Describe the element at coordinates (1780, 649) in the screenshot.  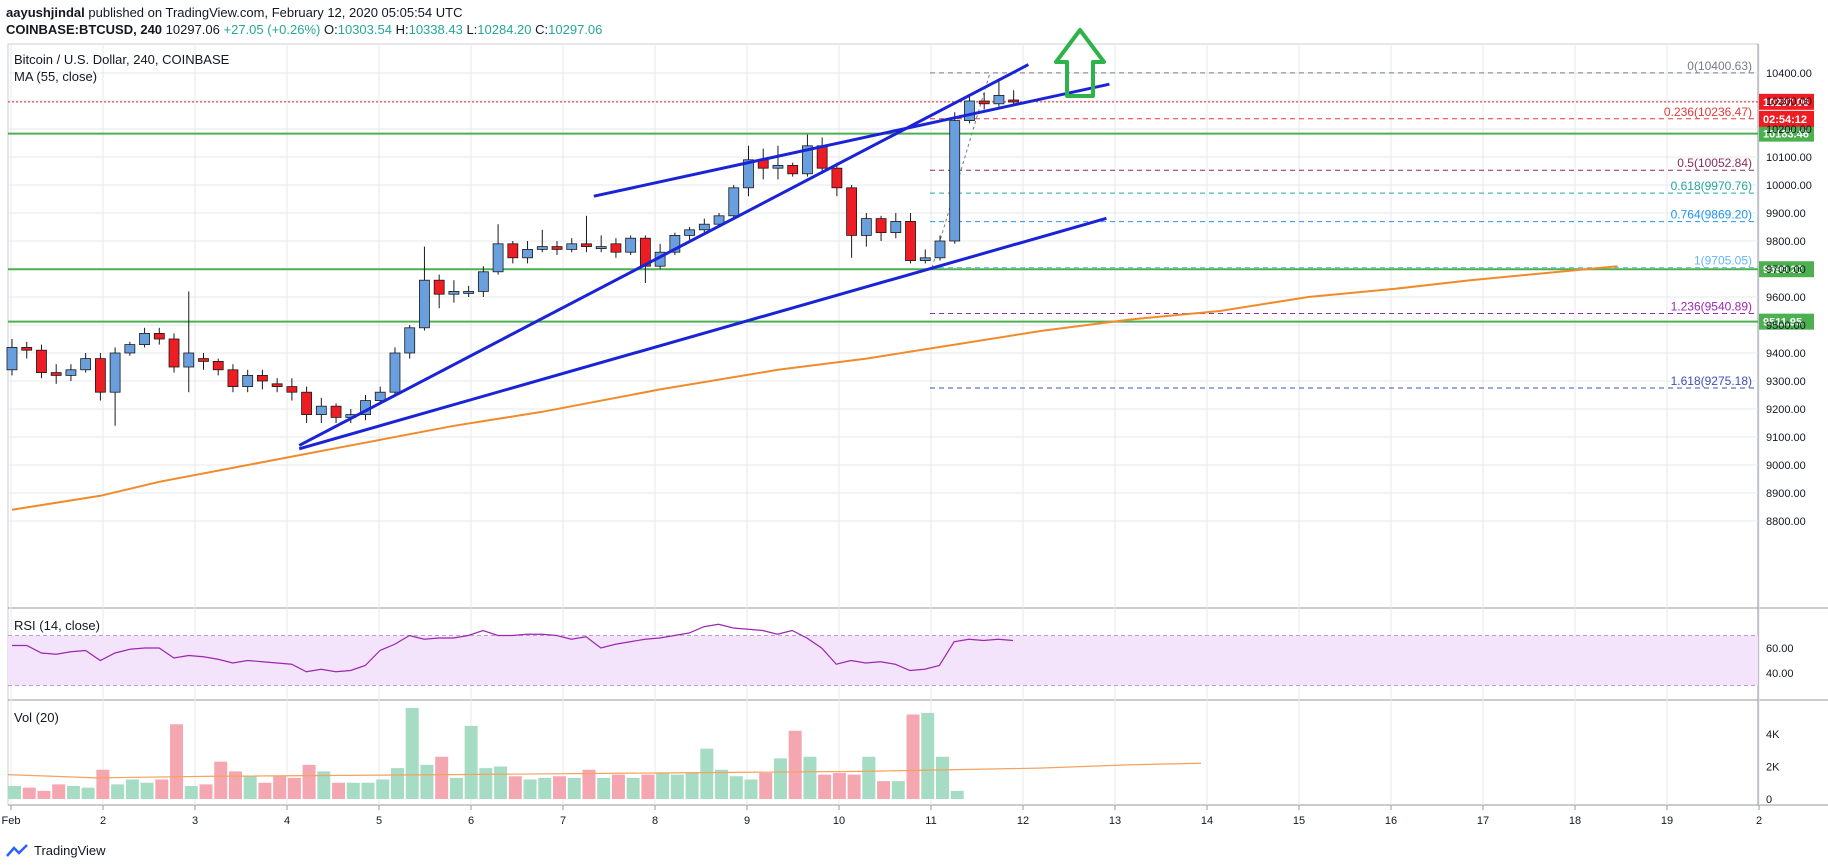
I see `rsi-tick-label: 60.00` at that location.